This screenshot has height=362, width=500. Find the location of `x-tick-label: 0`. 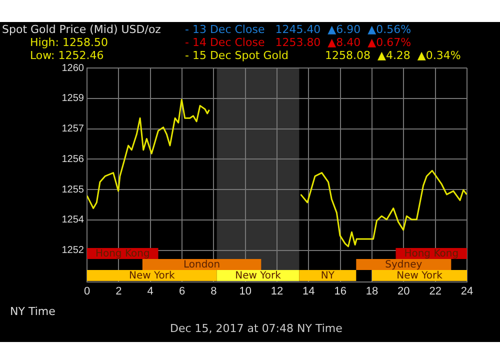

x-tick-label: 0 is located at coordinates (87, 292).